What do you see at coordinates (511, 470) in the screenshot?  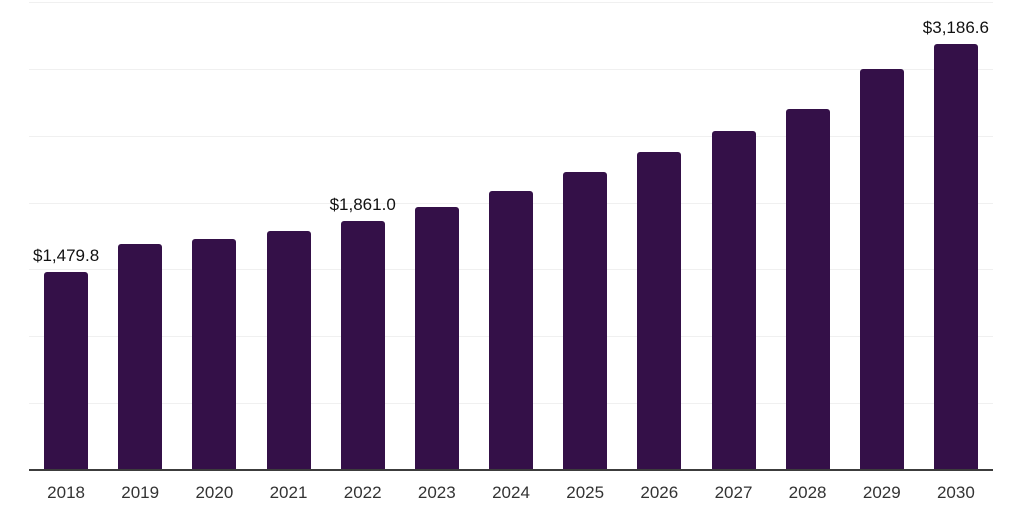 I see `x-axis-line` at bounding box center [511, 470].